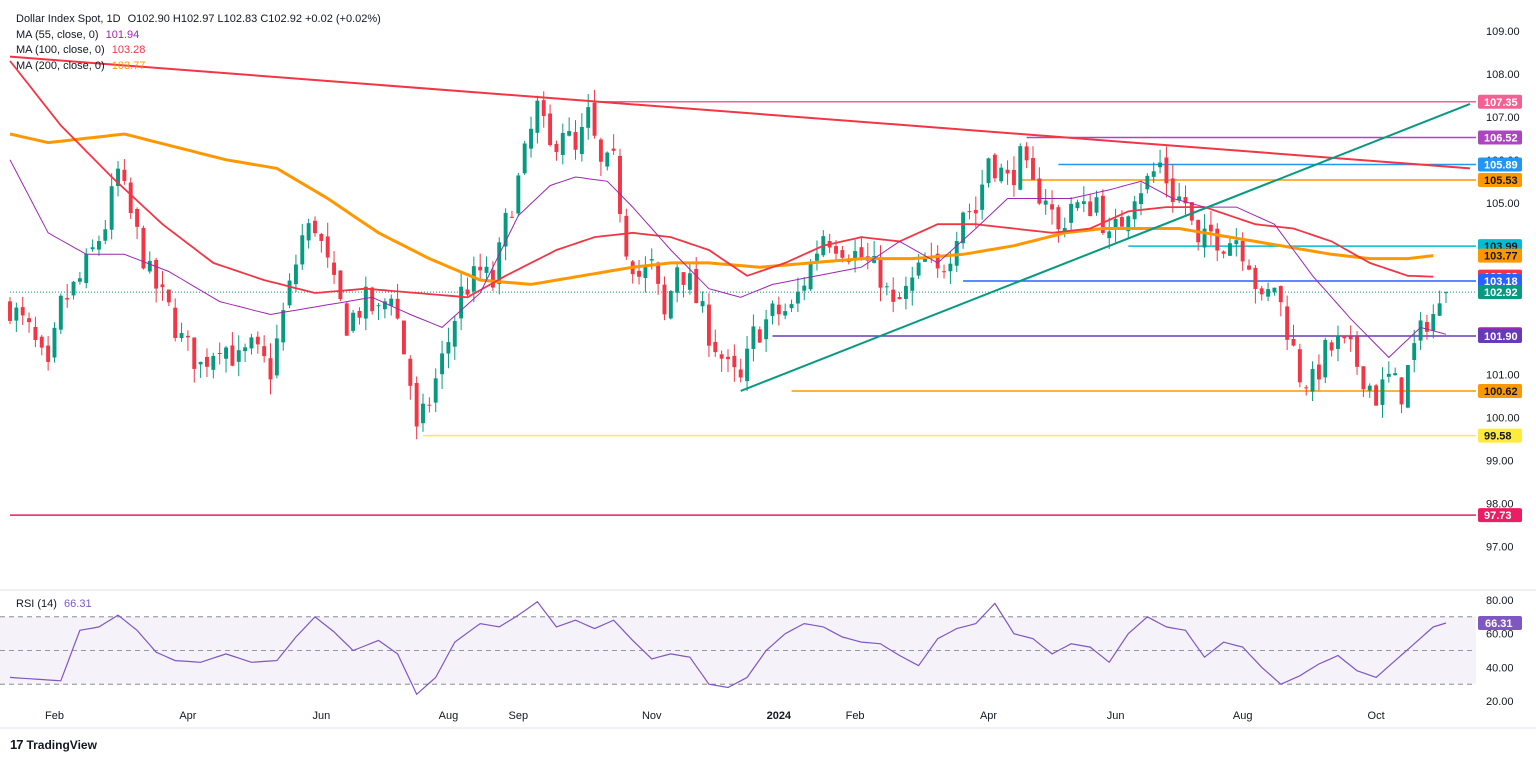  What do you see at coordinates (68, 19) in the screenshot?
I see `symbol-title: Dollar Index Spot, 1D` at bounding box center [68, 19].